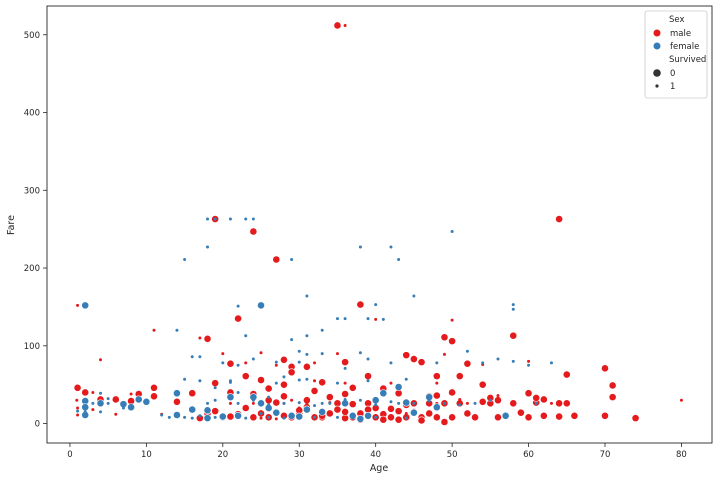  Describe the element at coordinates (672, 74) in the screenshot. I see `legend-label-survived-0: 0` at that location.